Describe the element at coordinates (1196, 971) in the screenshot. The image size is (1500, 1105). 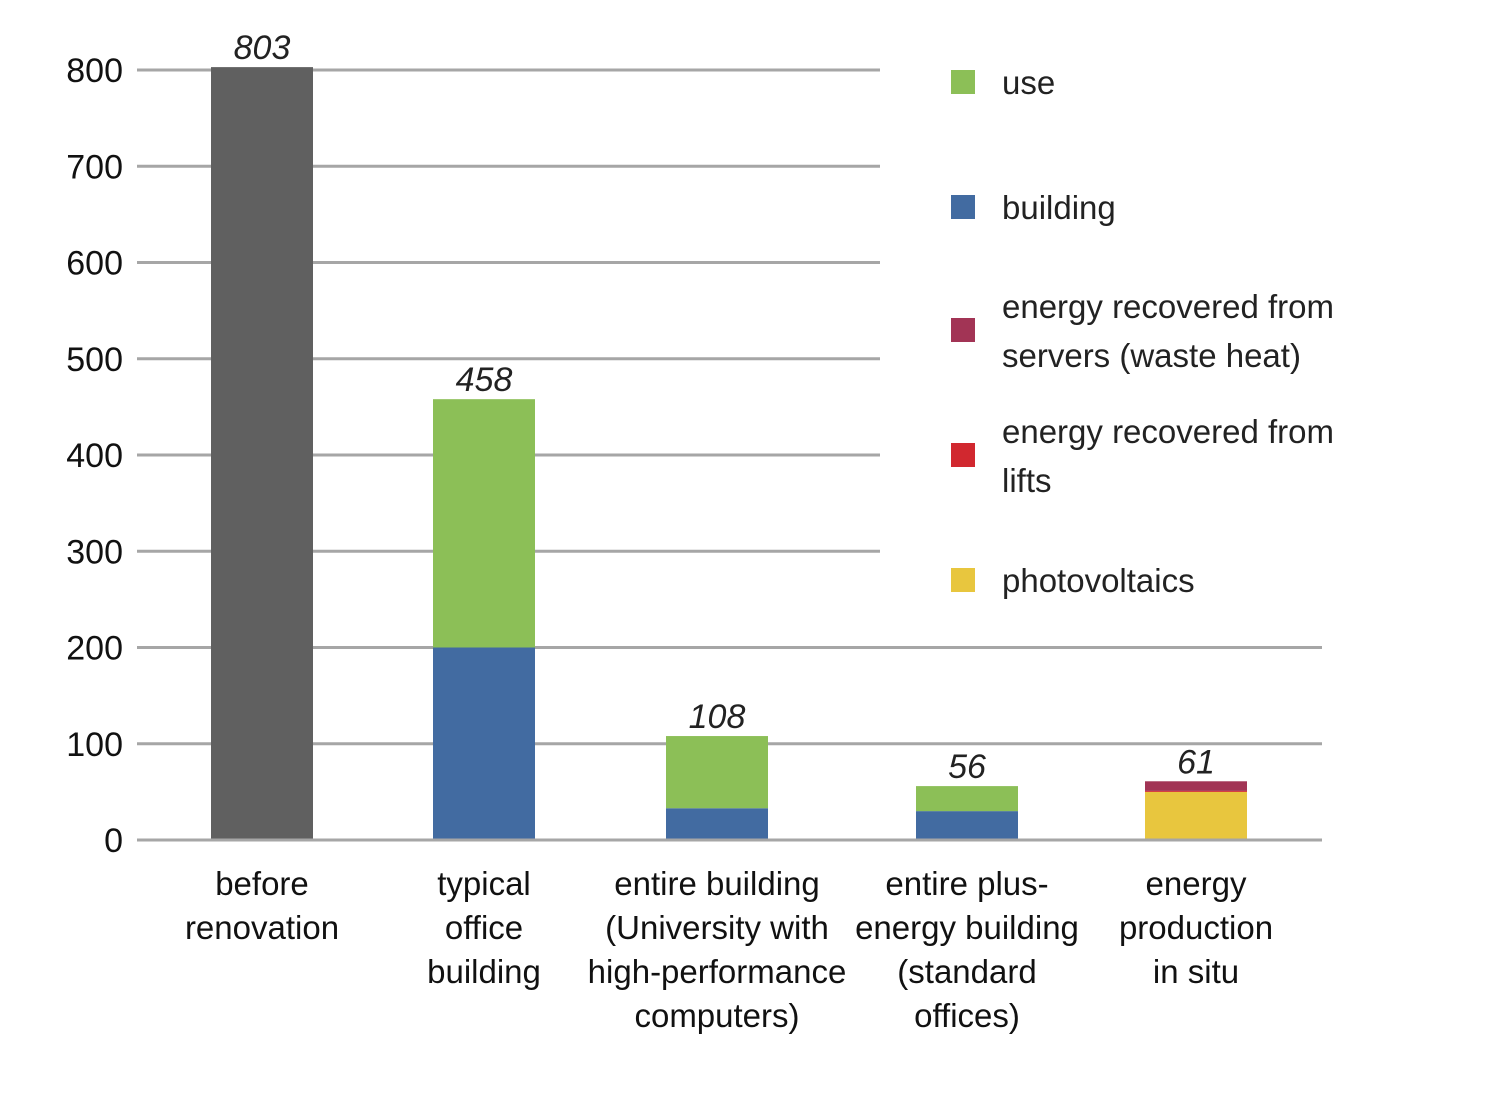
I see `x-tick-label: in situ` at that location.